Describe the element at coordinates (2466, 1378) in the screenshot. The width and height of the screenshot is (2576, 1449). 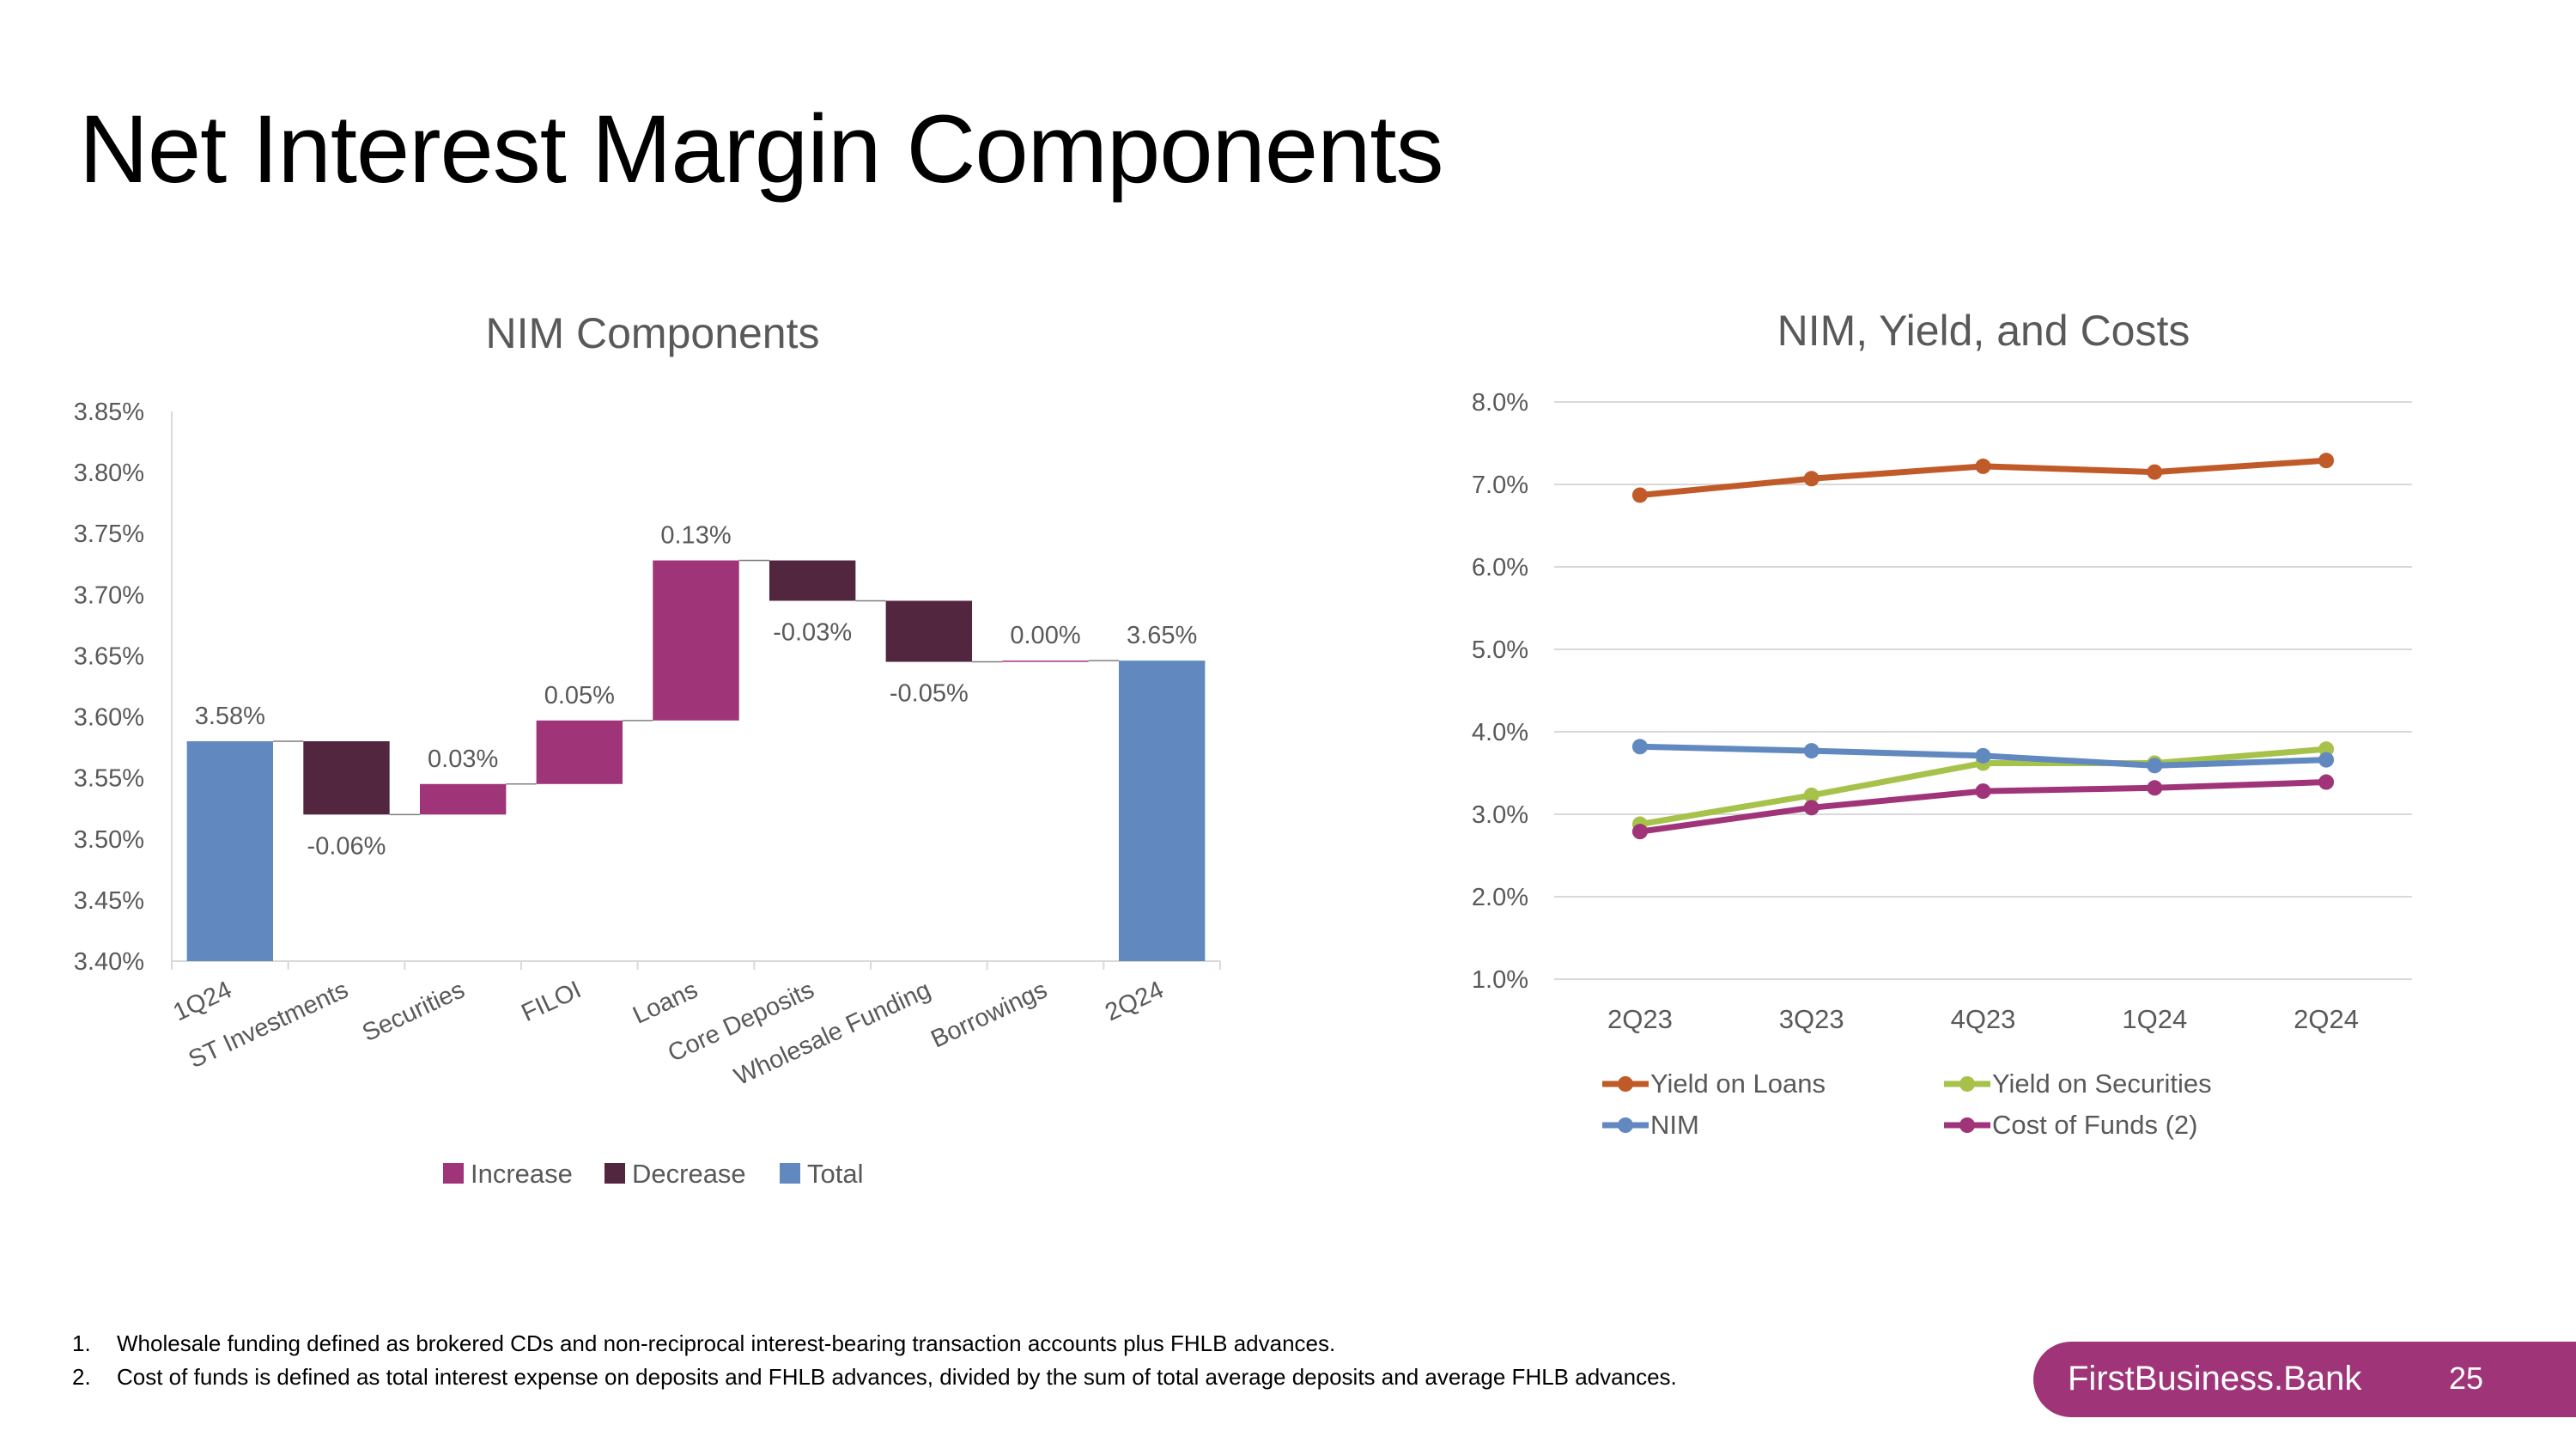
I see `page-number: 25` at that location.